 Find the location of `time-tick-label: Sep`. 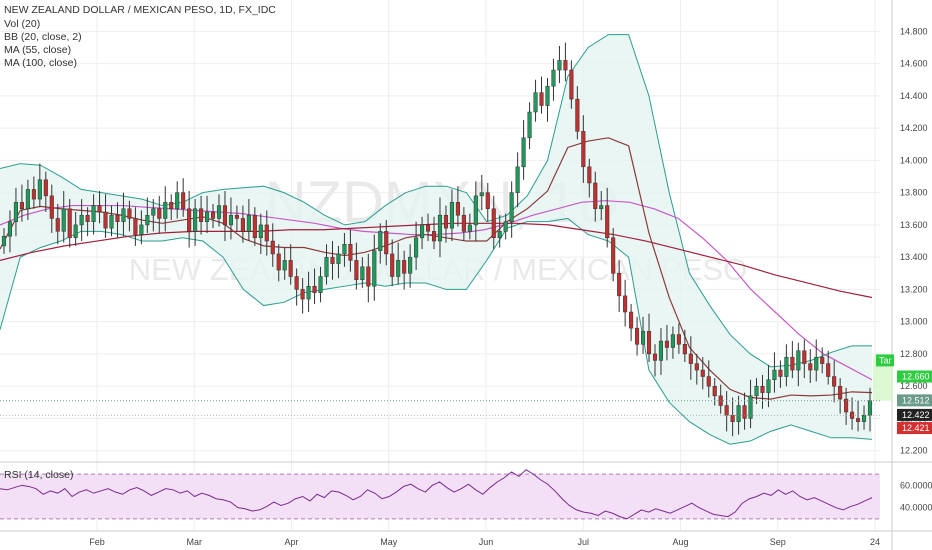

time-tick-label: Sep is located at coordinates (778, 542).